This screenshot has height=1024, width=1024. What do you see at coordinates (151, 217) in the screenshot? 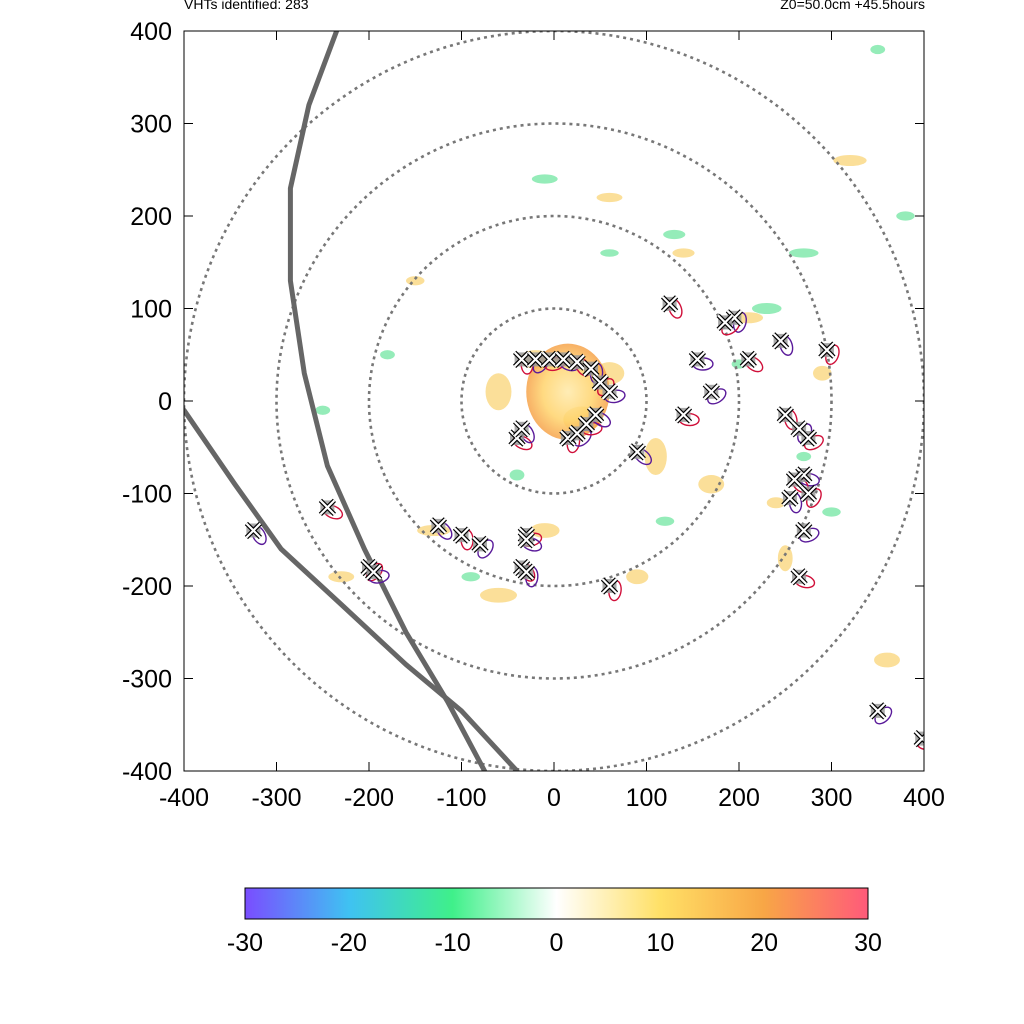
I see `y-tick-label: 200` at bounding box center [151, 217].